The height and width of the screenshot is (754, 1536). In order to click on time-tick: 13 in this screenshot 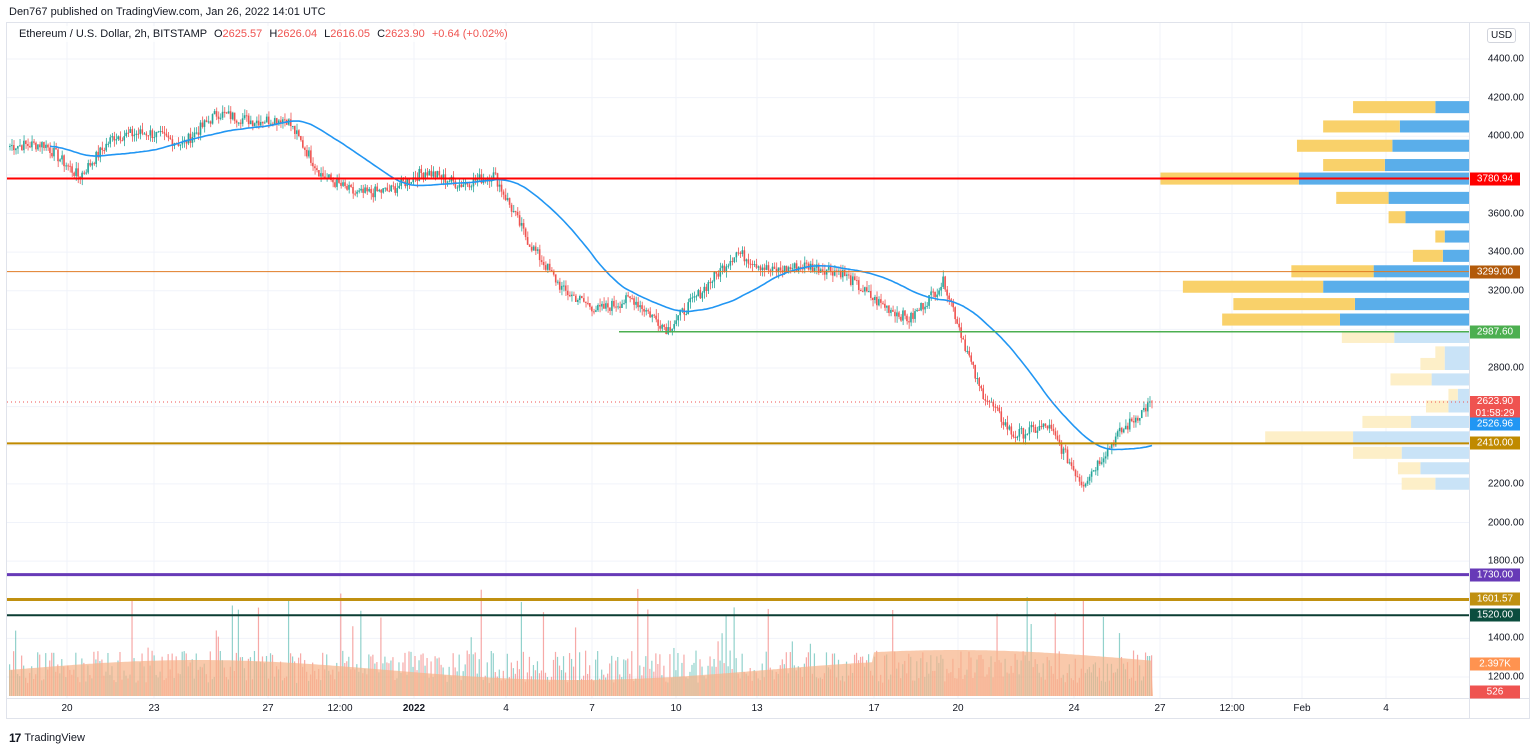, I will do `click(757, 708)`.